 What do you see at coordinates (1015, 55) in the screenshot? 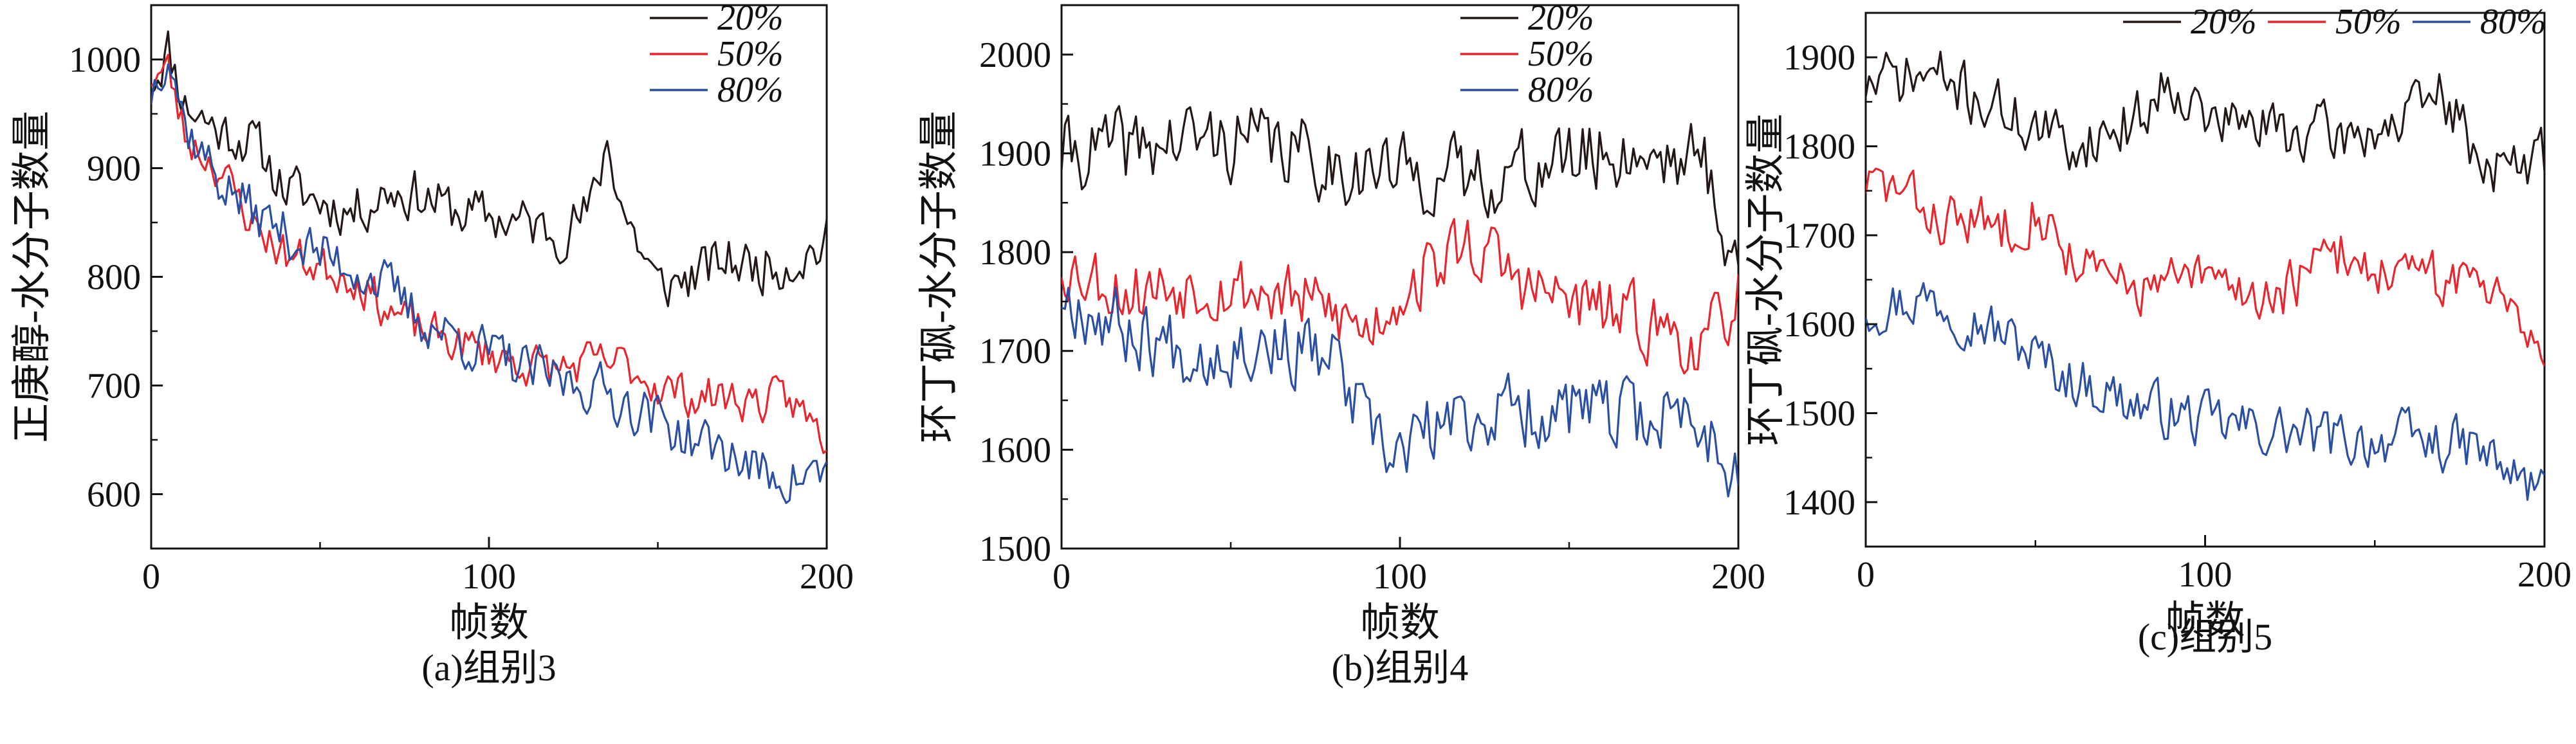
I see `y-tick-label: 2000` at bounding box center [1015, 55].